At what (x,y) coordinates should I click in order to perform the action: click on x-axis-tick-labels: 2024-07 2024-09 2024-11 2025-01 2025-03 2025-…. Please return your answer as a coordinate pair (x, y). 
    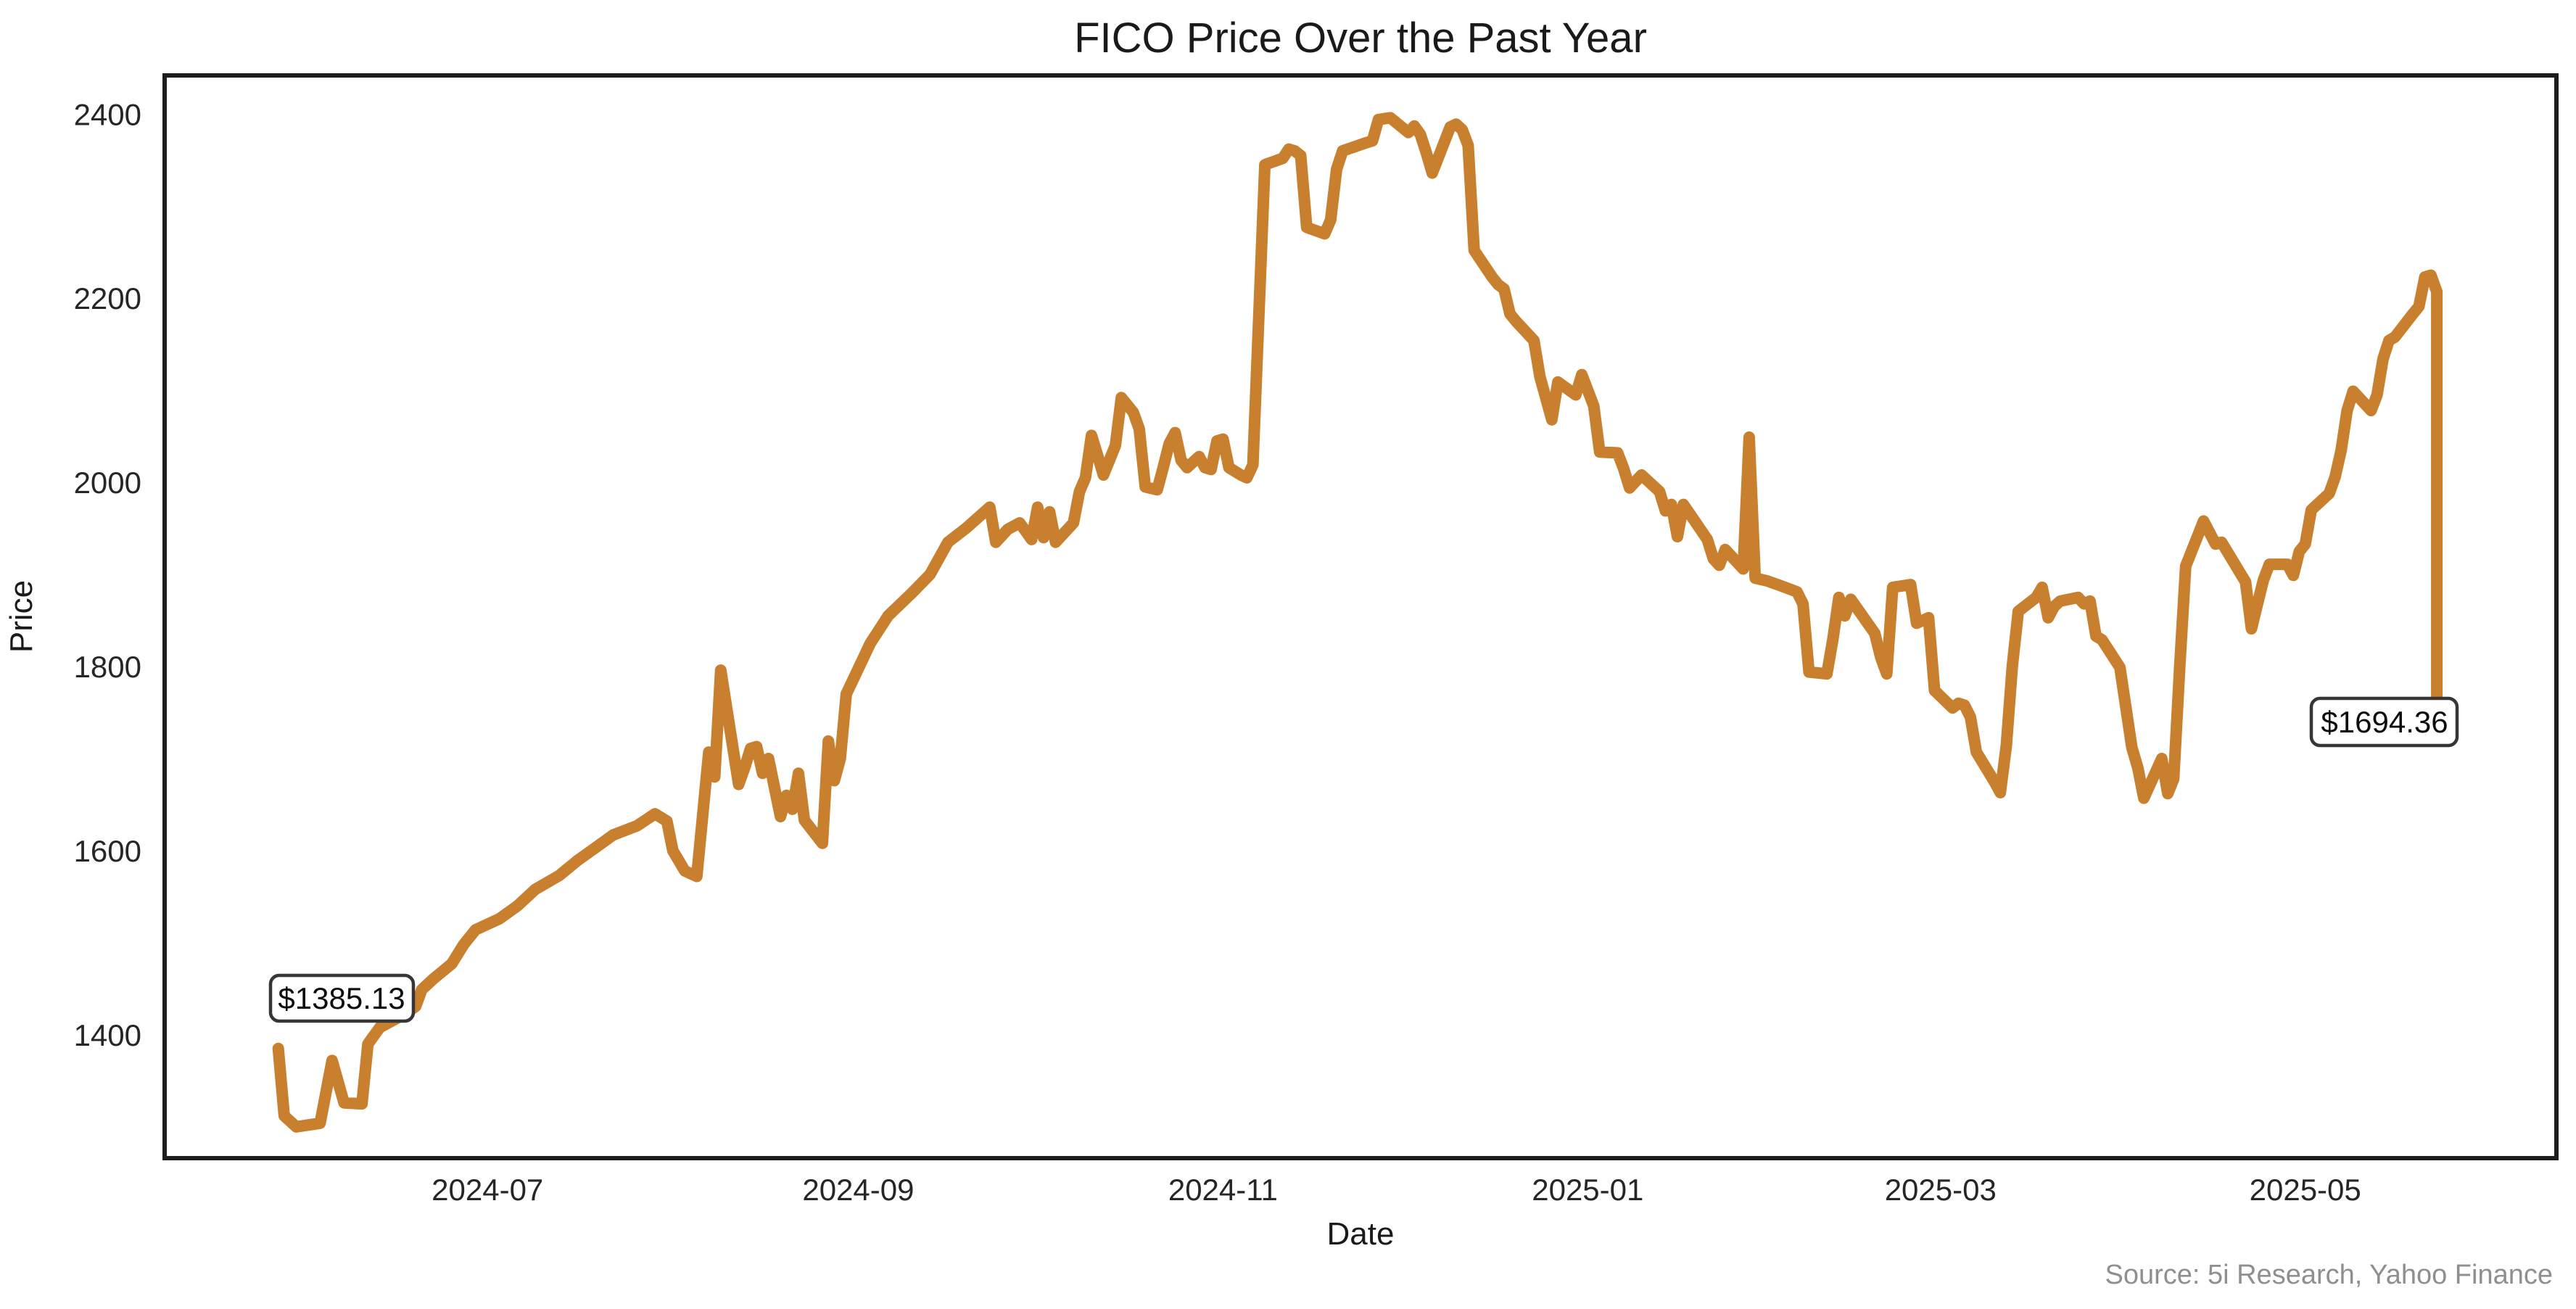
    Looking at the image, I should click on (1396, 1190).